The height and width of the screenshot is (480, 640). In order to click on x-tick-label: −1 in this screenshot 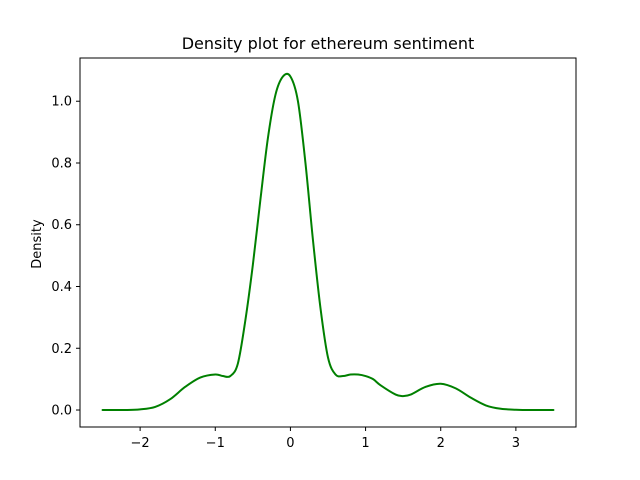, I will do `click(215, 443)`.